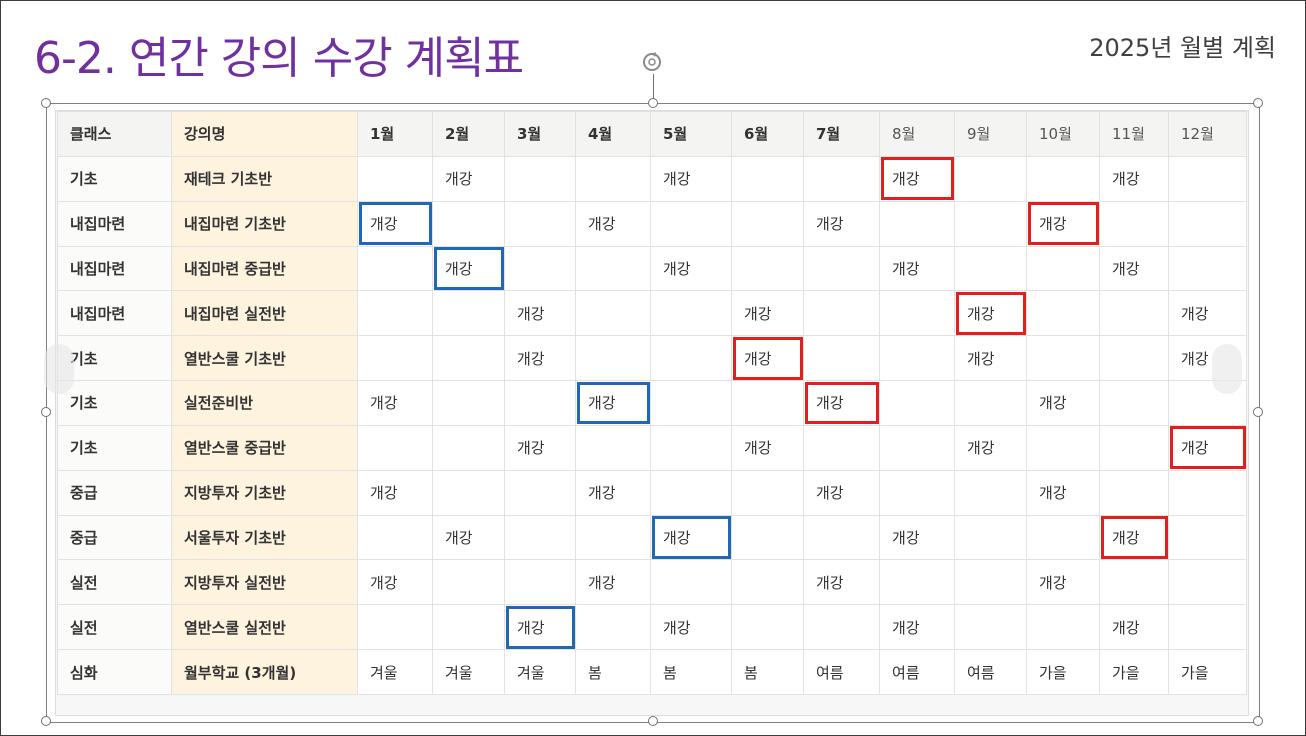 The width and height of the screenshot is (1306, 736). What do you see at coordinates (264, 178) in the screenshot?
I see `course-name-cell: 재테크 기초반` at bounding box center [264, 178].